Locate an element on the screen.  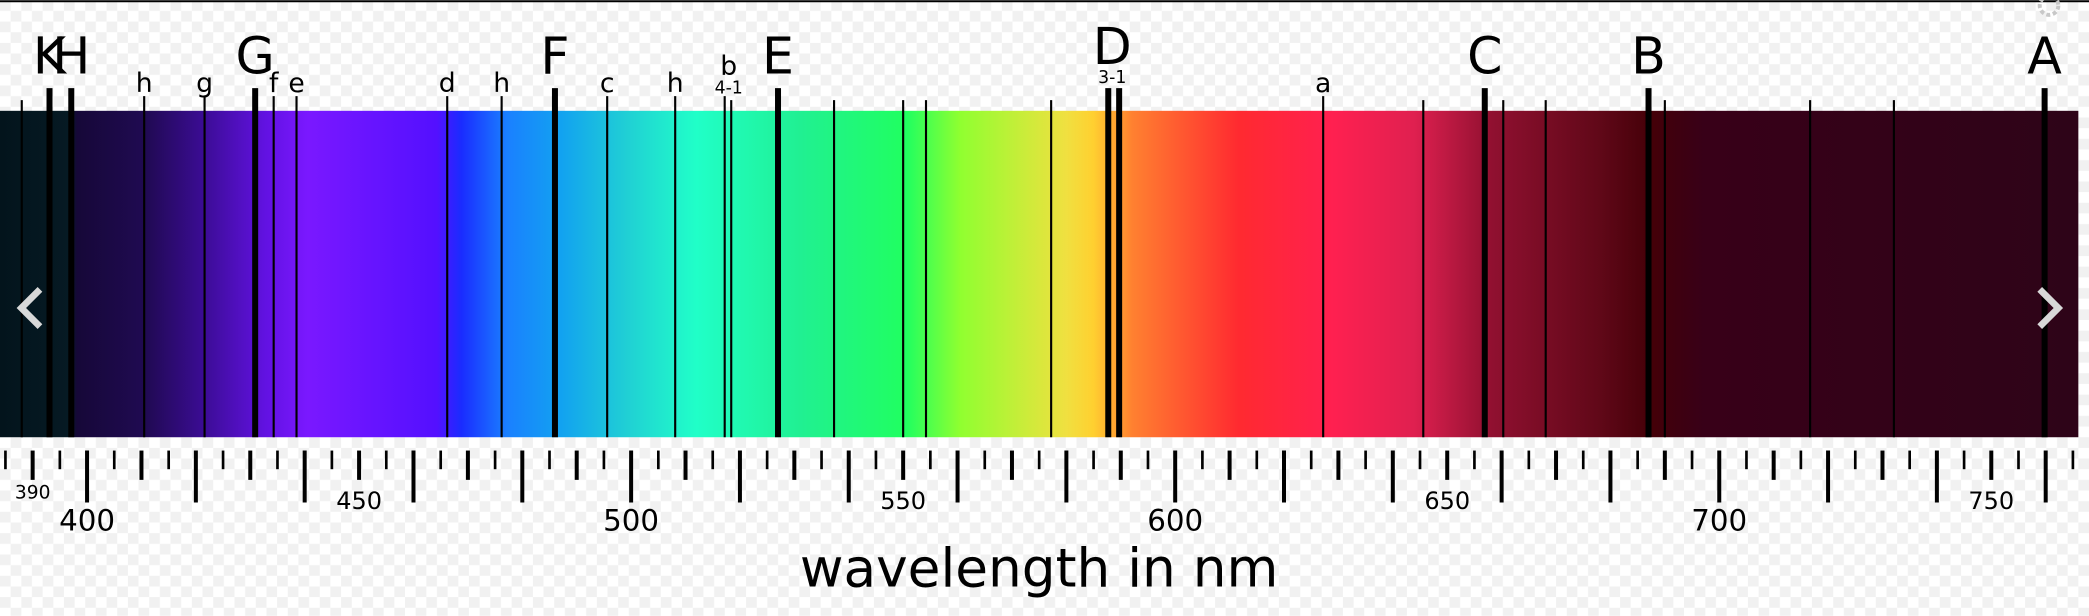
line-label: D is located at coordinates (1112, 46).